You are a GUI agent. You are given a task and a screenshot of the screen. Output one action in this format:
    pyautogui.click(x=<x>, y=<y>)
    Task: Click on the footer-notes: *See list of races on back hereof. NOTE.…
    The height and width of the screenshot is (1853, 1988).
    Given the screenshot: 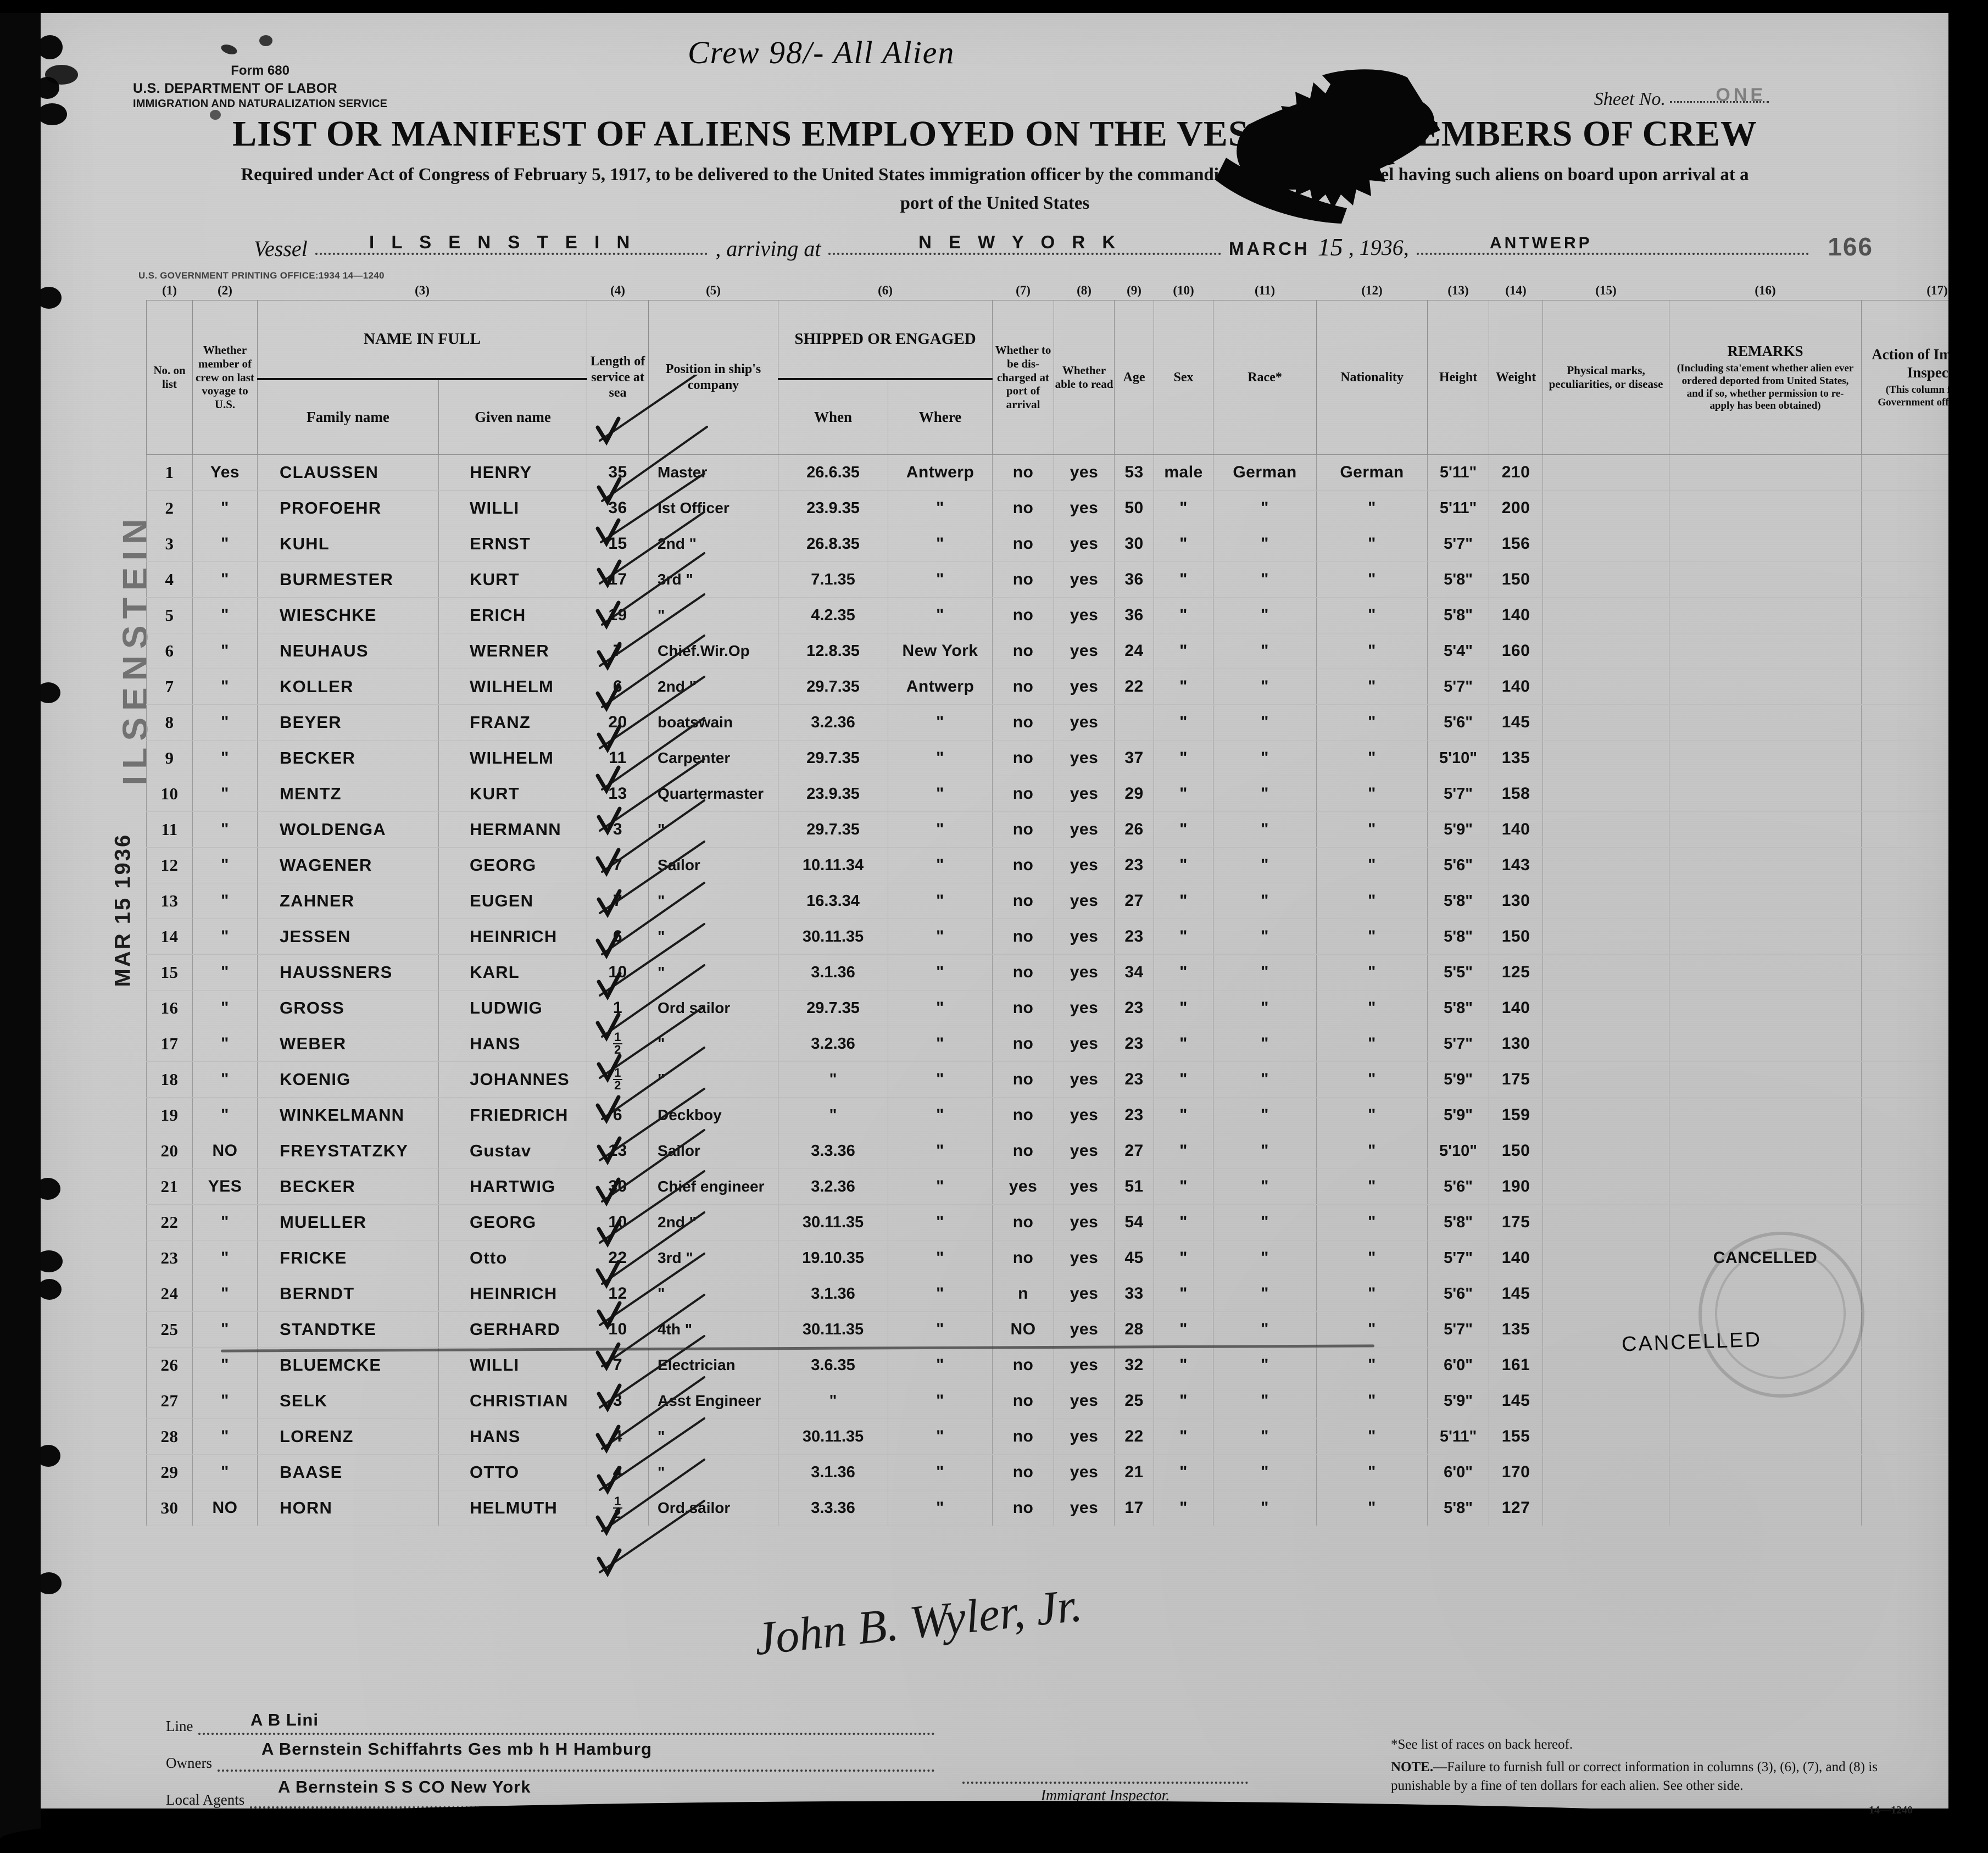 What is the action you would take?
    pyautogui.click(x=1652, y=1777)
    